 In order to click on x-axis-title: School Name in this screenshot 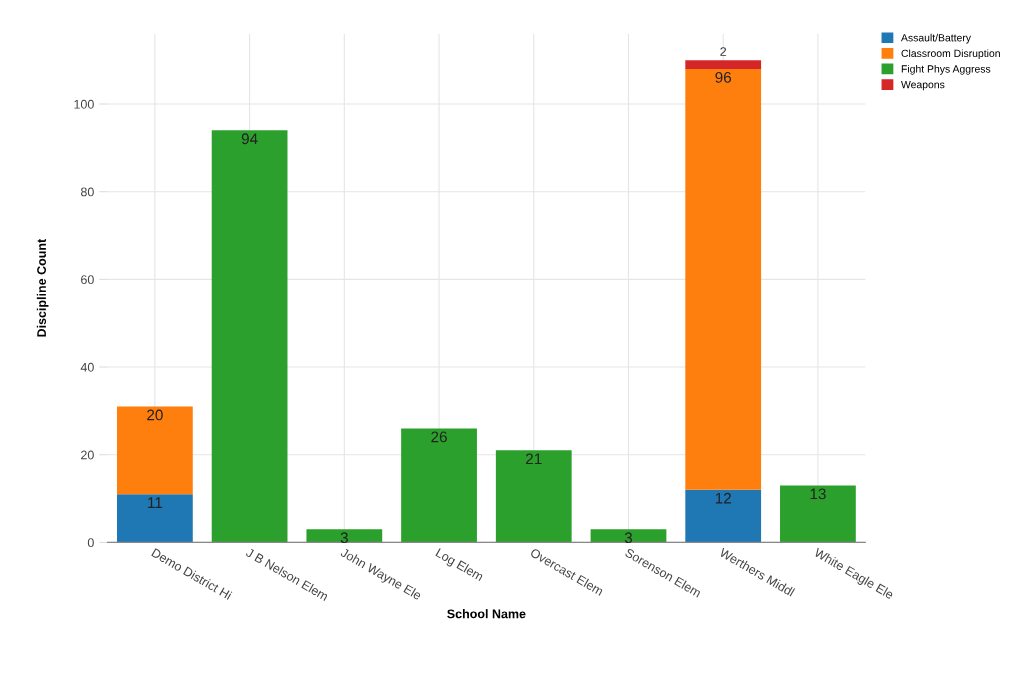, I will do `click(486, 614)`.